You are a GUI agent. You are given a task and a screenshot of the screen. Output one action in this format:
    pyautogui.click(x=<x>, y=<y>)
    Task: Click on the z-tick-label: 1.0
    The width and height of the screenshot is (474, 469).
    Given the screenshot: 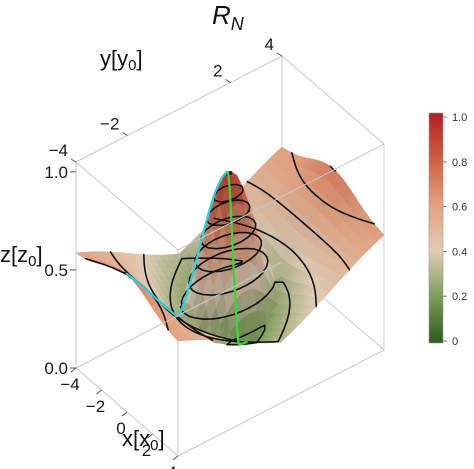 What is the action you would take?
    pyautogui.click(x=56, y=172)
    